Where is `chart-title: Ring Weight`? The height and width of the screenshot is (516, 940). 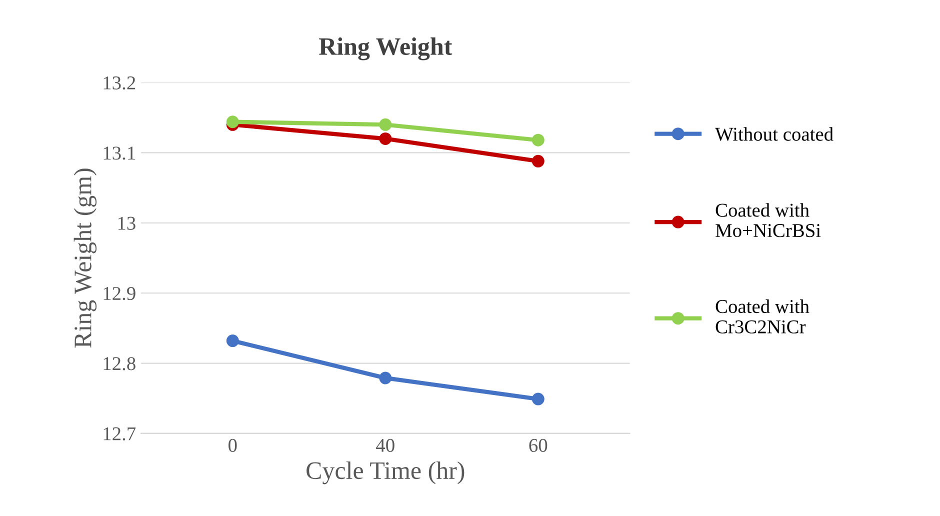 chart-title: Ring Weight is located at coordinates (385, 48).